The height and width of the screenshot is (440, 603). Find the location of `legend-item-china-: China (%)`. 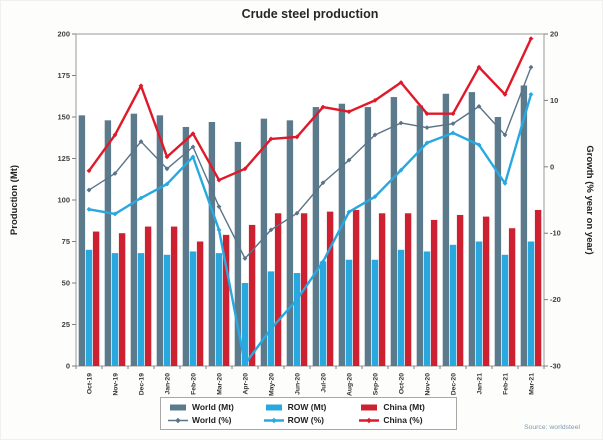

legend-item-china-: China (%) is located at coordinates (404, 420).